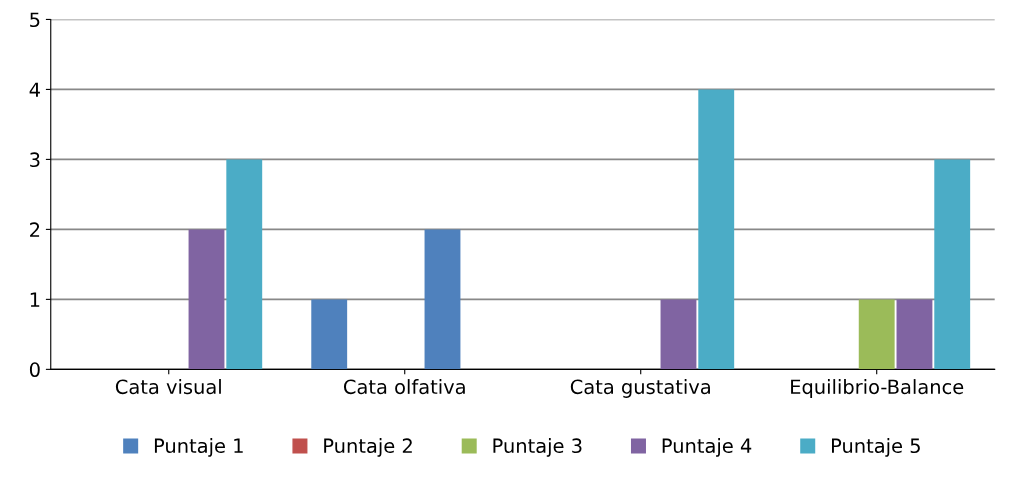  Describe the element at coordinates (34, 370) in the screenshot. I see `y-tick-label: 0` at that location.